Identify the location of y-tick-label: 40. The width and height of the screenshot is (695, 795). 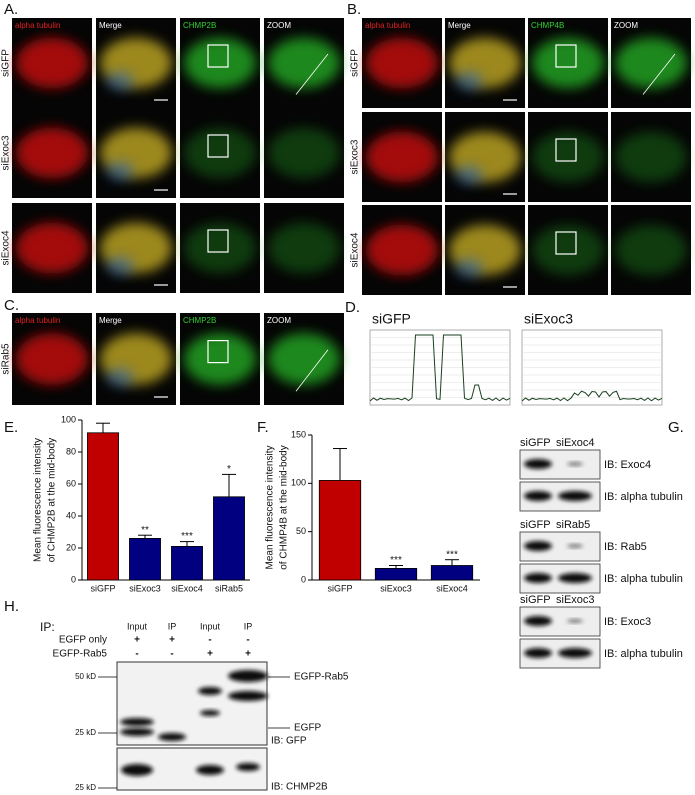
(71, 515).